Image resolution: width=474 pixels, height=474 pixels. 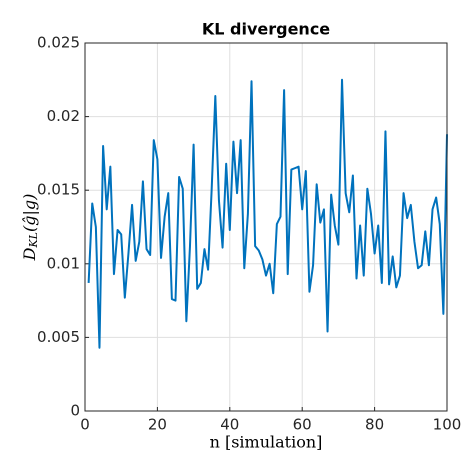 I want to click on y-tick-label: 0.015, so click(x=58, y=190).